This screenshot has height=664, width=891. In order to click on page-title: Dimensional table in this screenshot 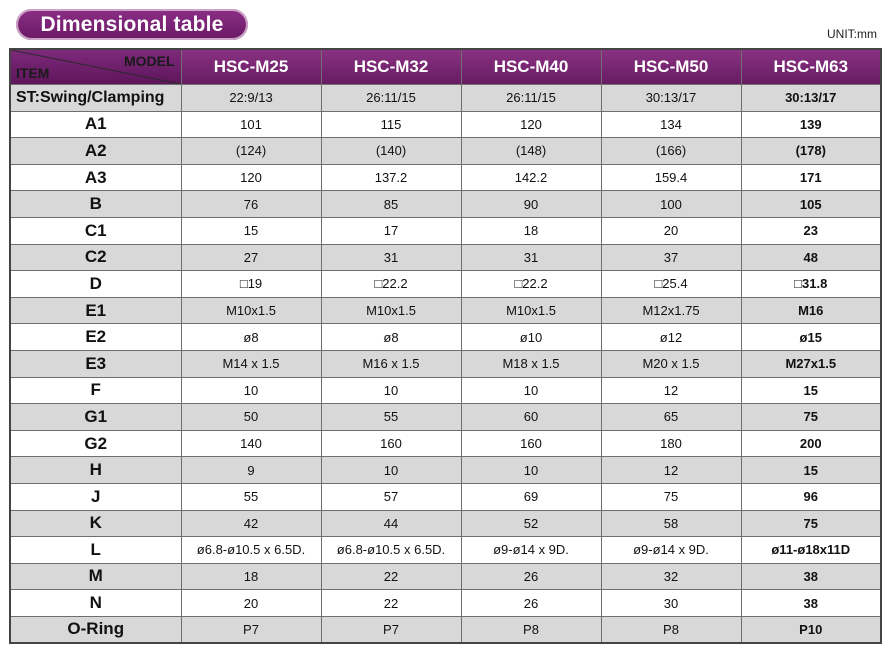, I will do `click(132, 24)`.